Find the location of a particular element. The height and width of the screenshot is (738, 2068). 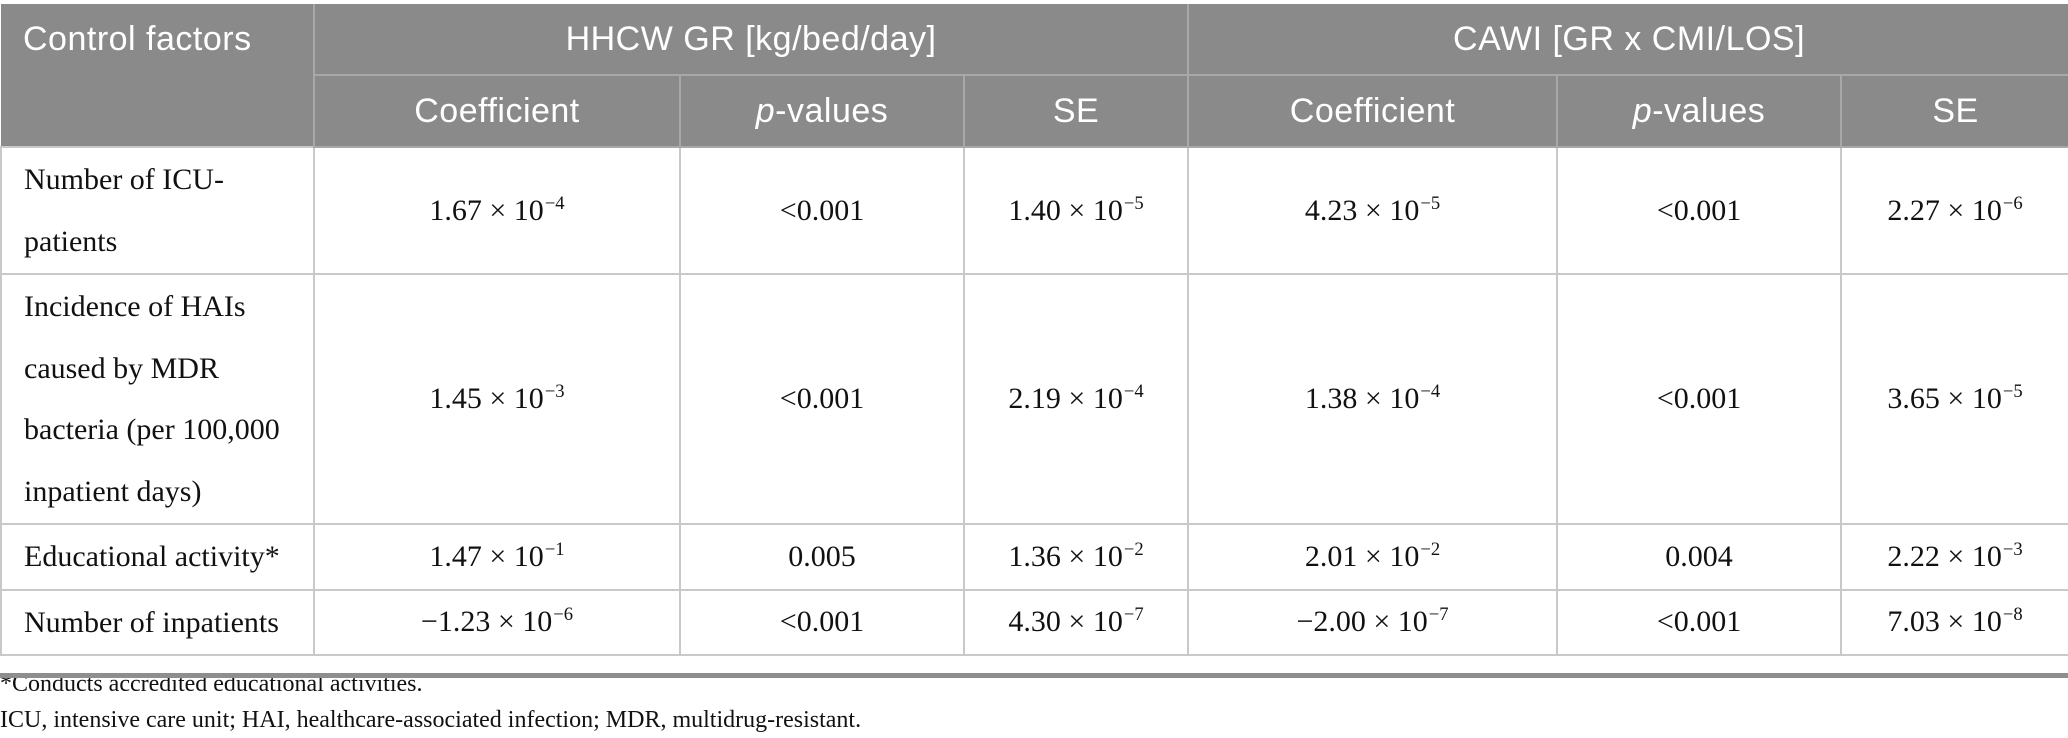

value-text: 0.004 is located at coordinates (1699, 556).